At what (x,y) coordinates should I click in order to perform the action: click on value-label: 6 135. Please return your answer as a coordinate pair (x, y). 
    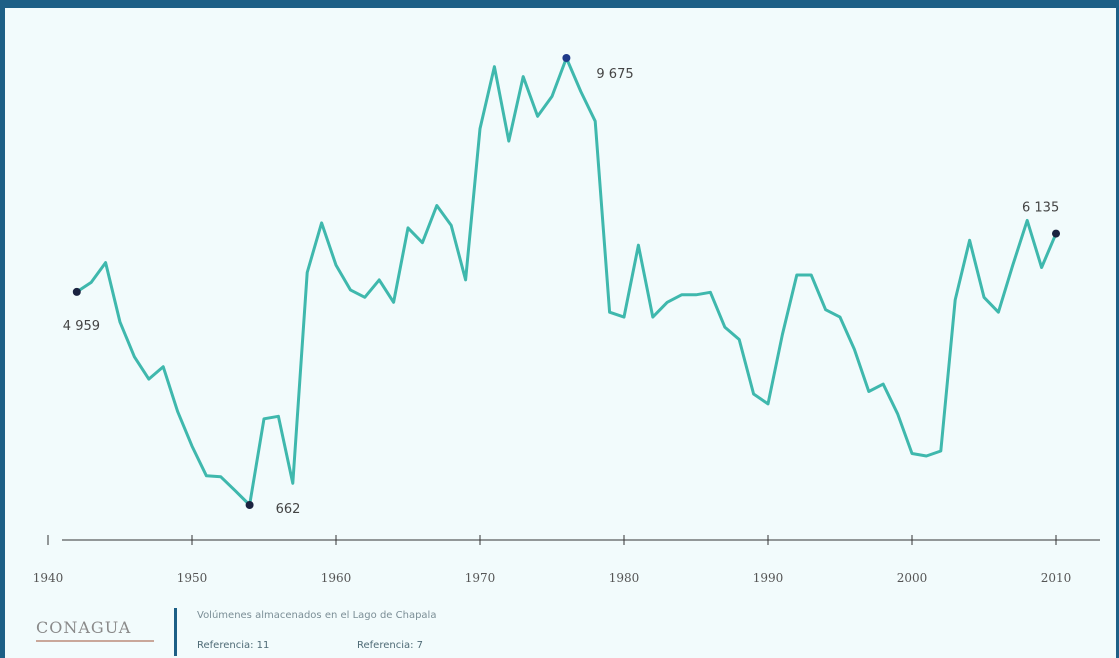
    Looking at the image, I should click on (1040, 208).